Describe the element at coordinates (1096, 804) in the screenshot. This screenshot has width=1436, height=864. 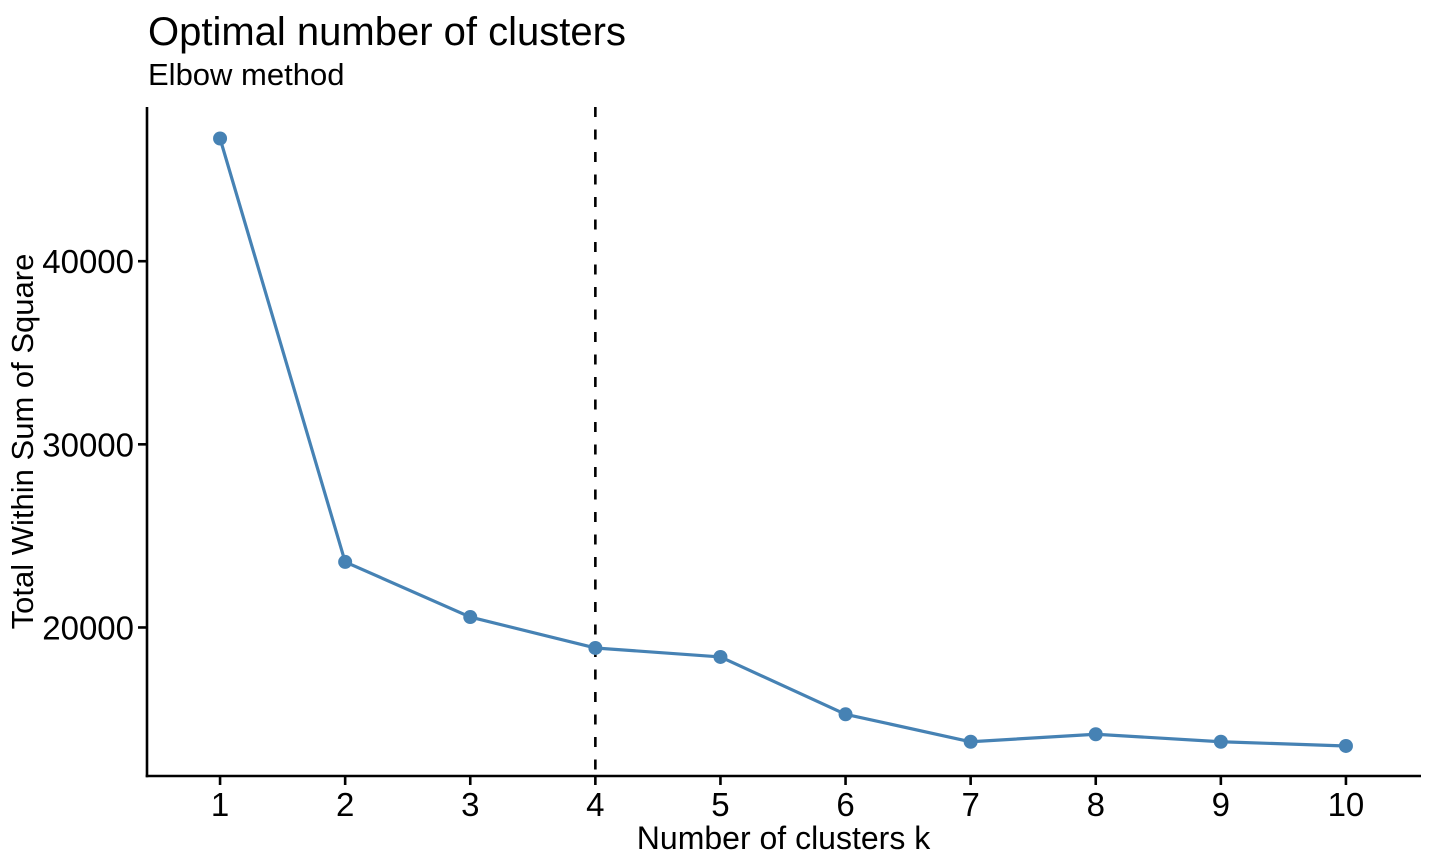
I see `x-tick-label: 8` at that location.